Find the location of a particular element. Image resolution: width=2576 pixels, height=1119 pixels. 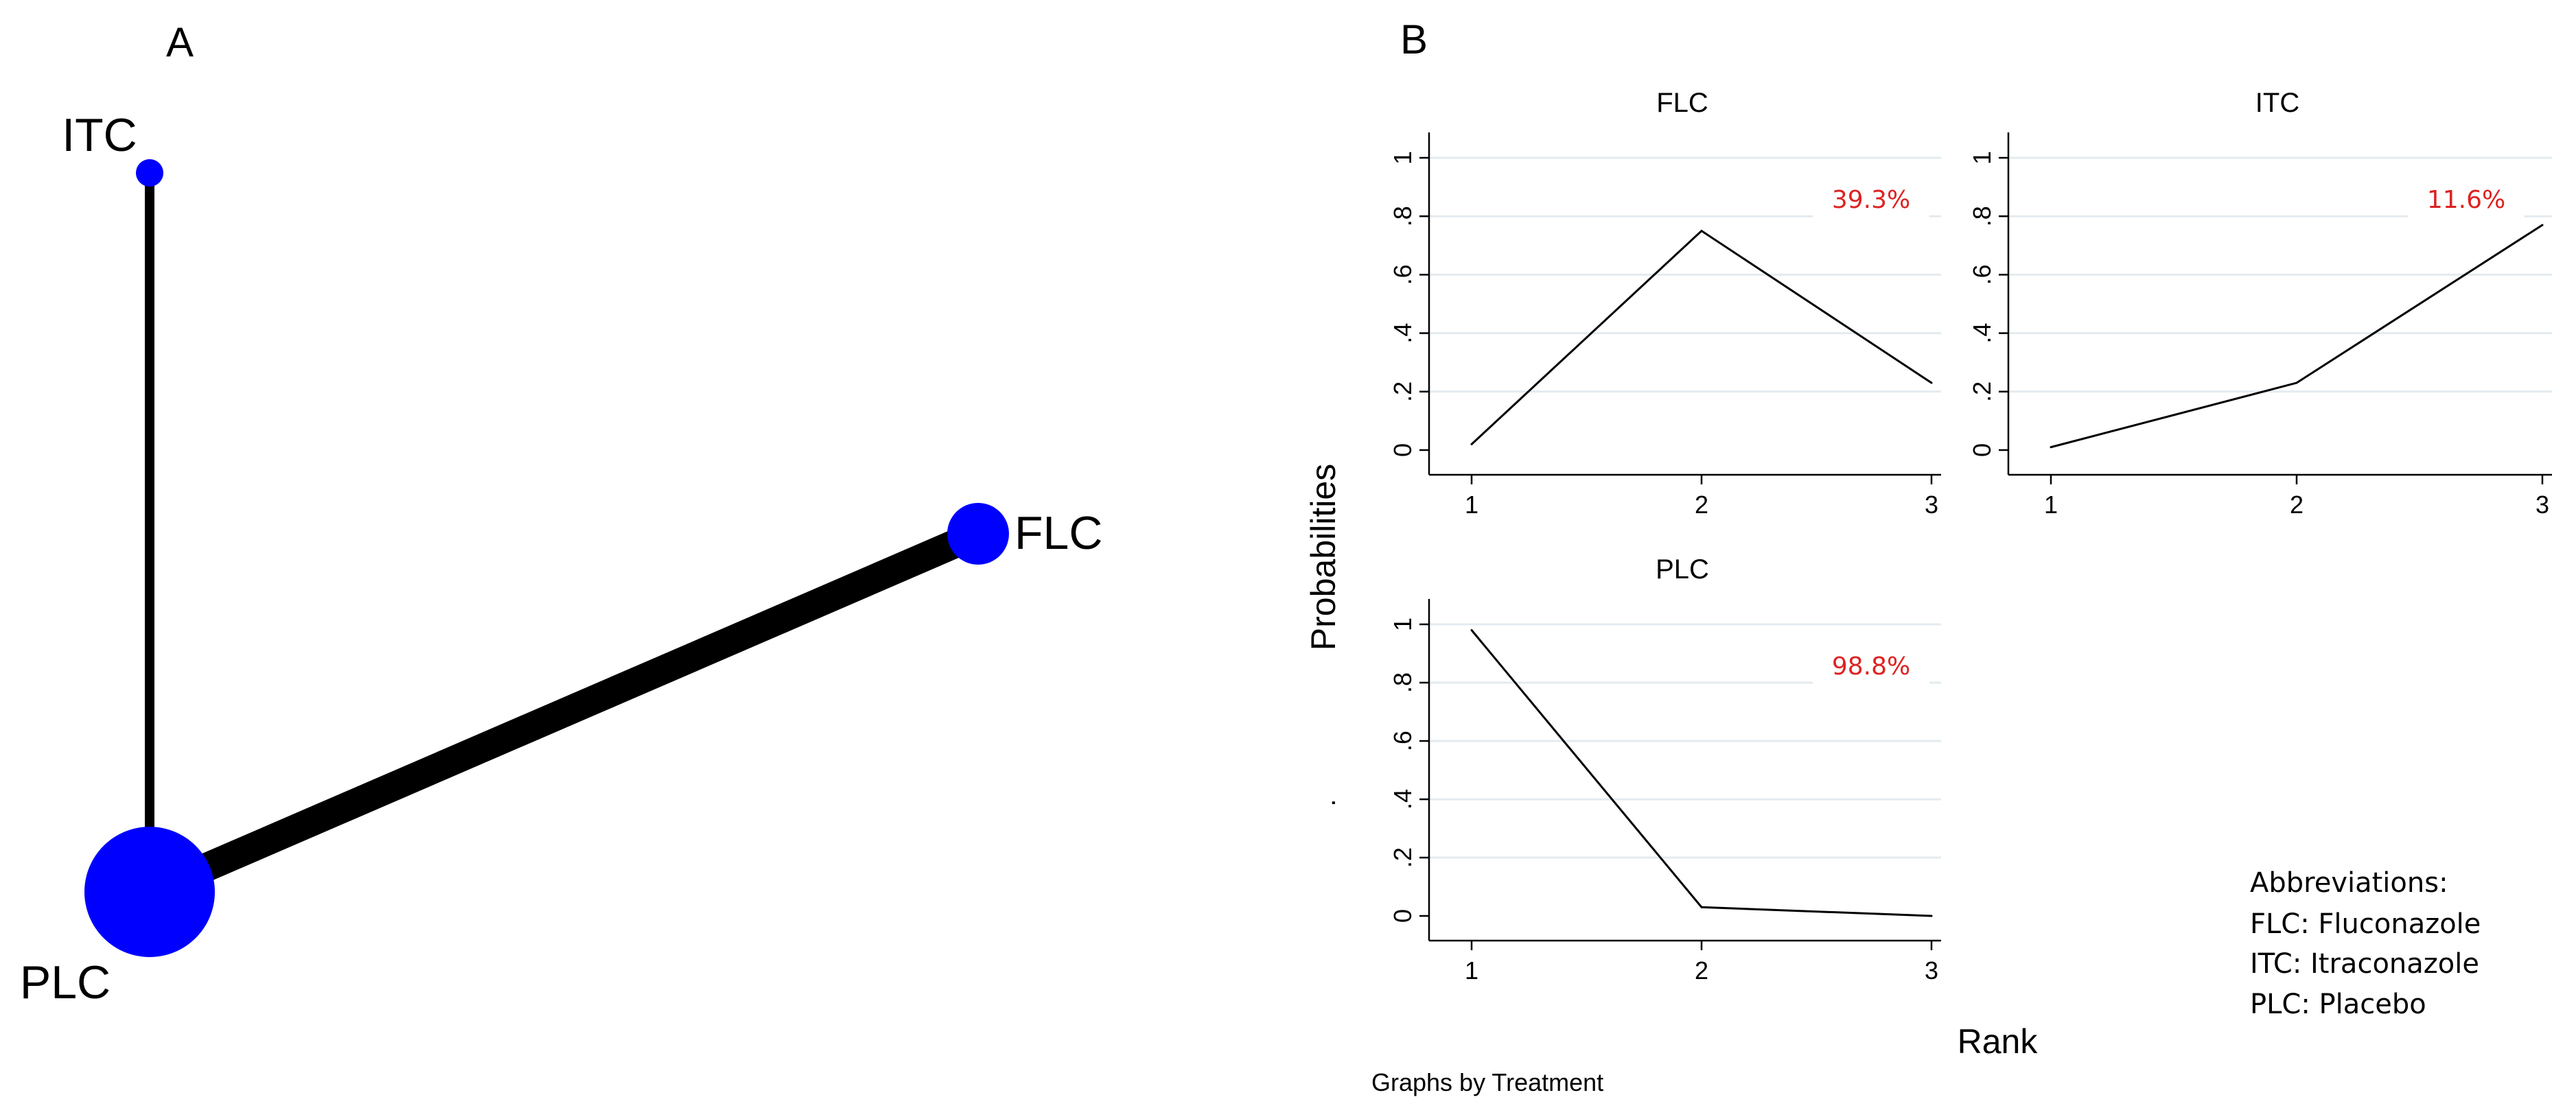

node-flc is located at coordinates (978, 534).